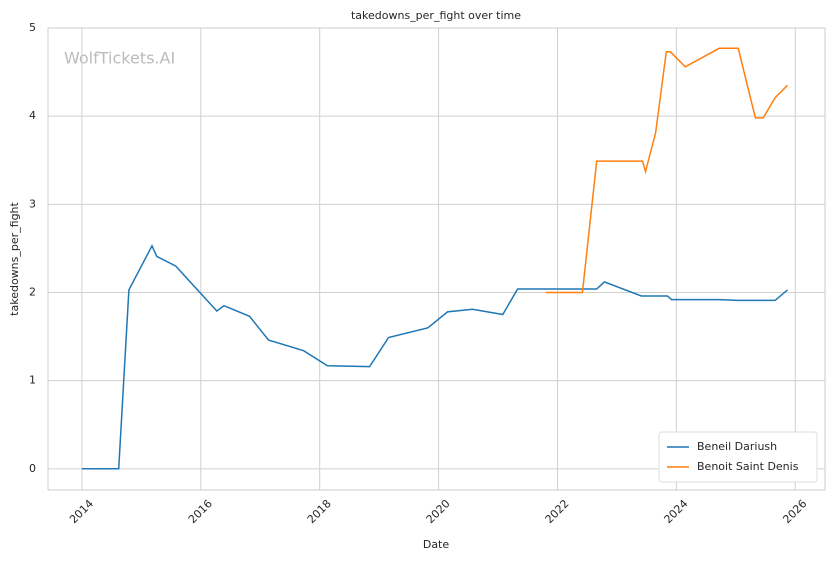  What do you see at coordinates (748, 466) in the screenshot?
I see `legend-label: Benoit Saint Denis` at bounding box center [748, 466].